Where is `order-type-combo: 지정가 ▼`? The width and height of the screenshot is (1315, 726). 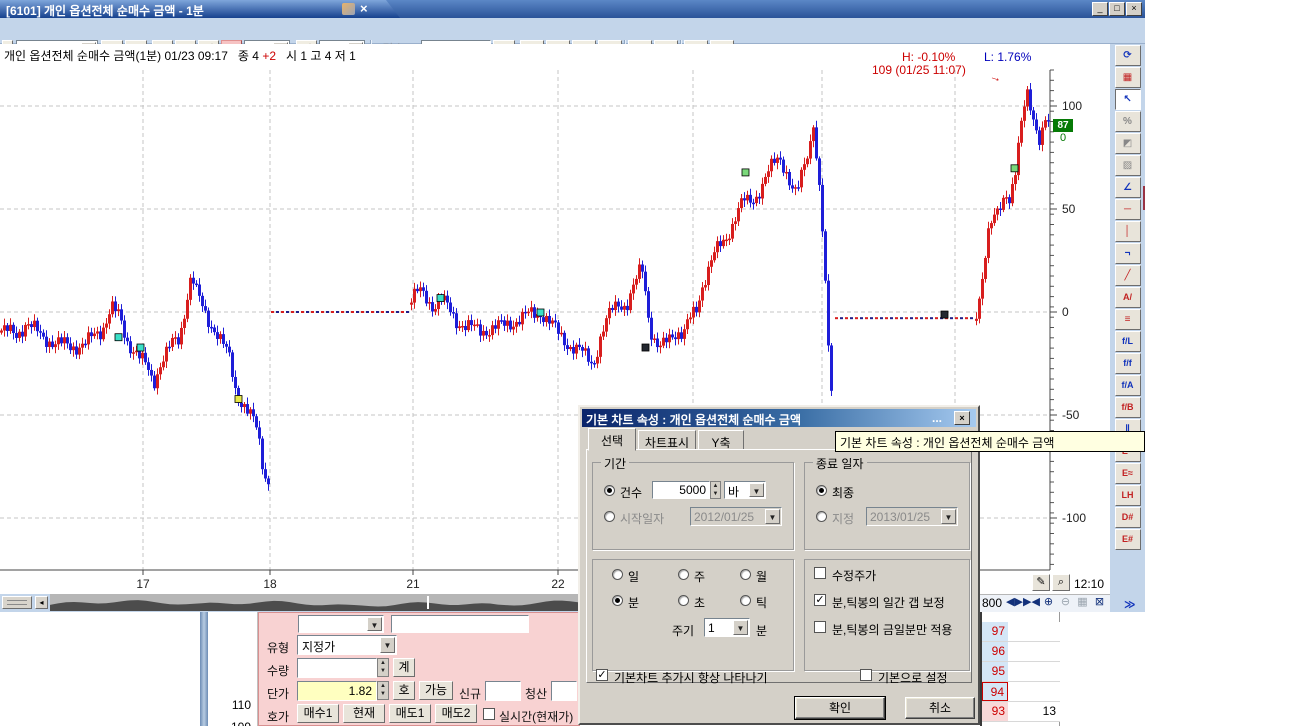 order-type-combo: 지정가 ▼ is located at coordinates (347, 645).